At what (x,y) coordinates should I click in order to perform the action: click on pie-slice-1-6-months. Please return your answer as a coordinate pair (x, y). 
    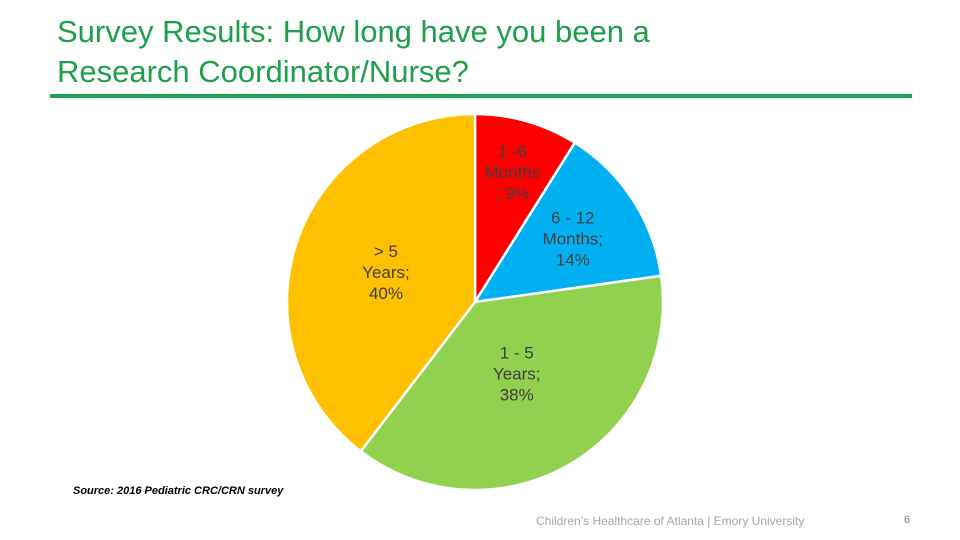
    Looking at the image, I should click on (525, 209).